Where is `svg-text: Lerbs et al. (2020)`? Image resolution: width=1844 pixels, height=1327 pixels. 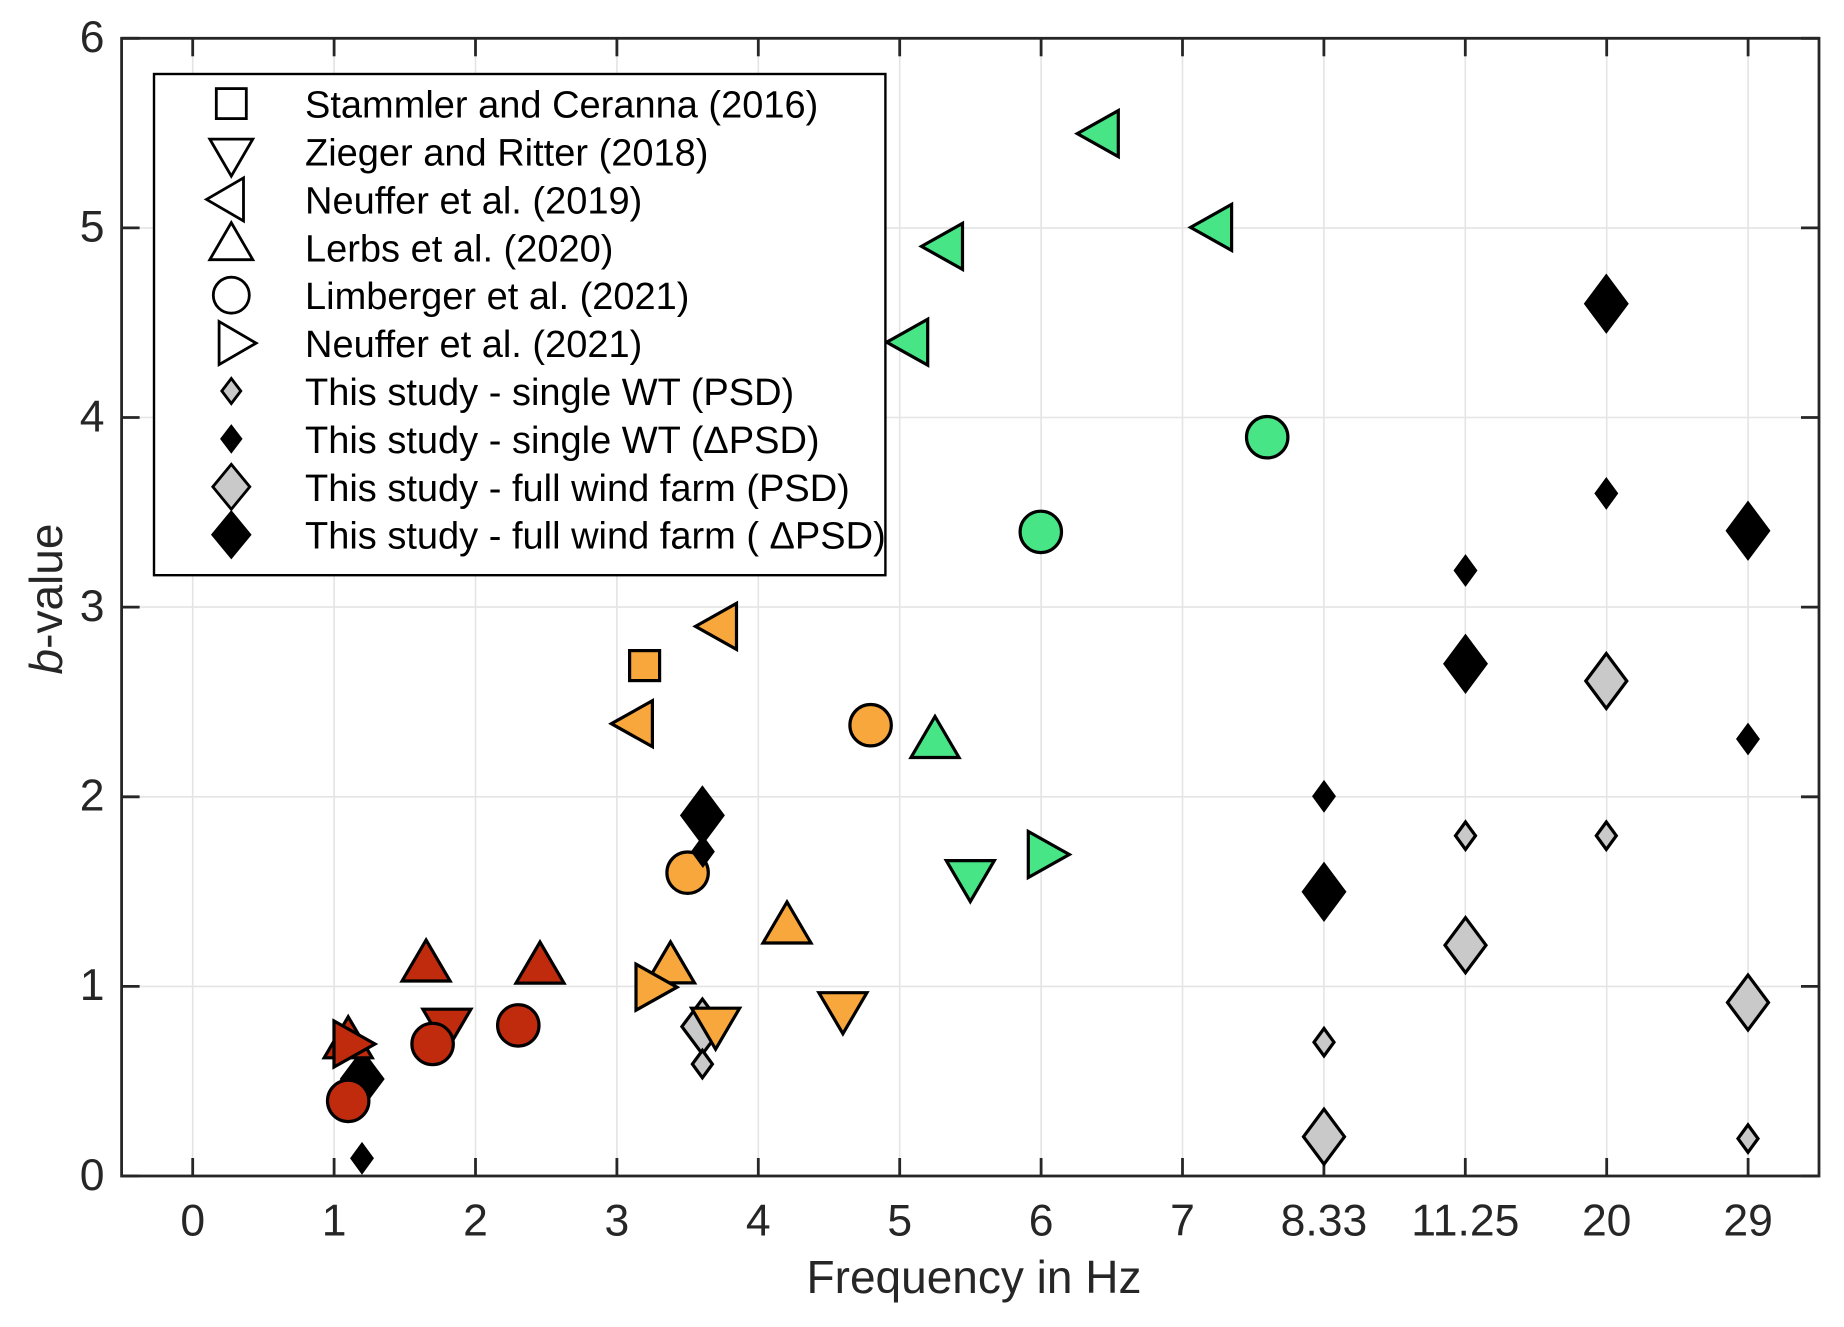
svg-text: Lerbs et al. (2020) is located at coordinates (459, 249).